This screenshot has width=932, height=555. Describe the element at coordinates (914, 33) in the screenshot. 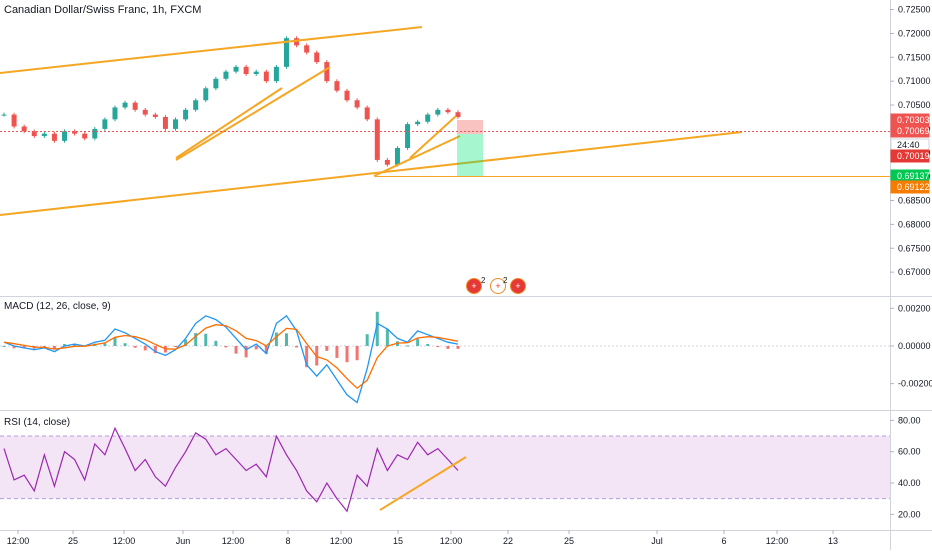

I see `price-tick-label: 0.72000` at that location.